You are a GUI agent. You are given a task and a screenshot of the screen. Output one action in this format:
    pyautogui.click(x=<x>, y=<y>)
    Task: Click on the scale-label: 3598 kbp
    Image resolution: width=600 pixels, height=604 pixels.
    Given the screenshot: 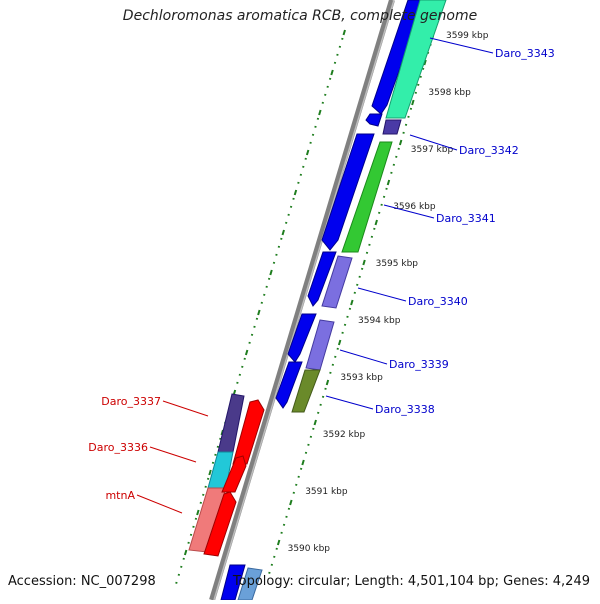 What is the action you would take?
    pyautogui.click(x=449, y=93)
    